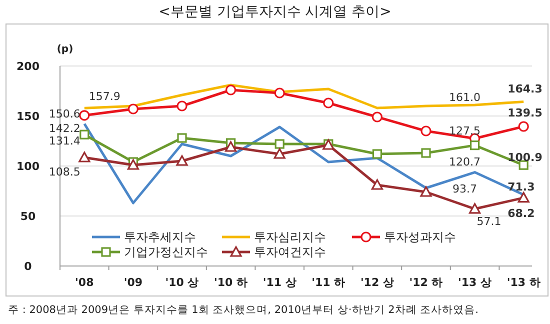 The height and width of the screenshot is (324, 550). What do you see at coordinates (275, 12) in the screenshot?
I see `chart-title: <부문별 기업투자지수 시계열 추이>` at bounding box center [275, 12].